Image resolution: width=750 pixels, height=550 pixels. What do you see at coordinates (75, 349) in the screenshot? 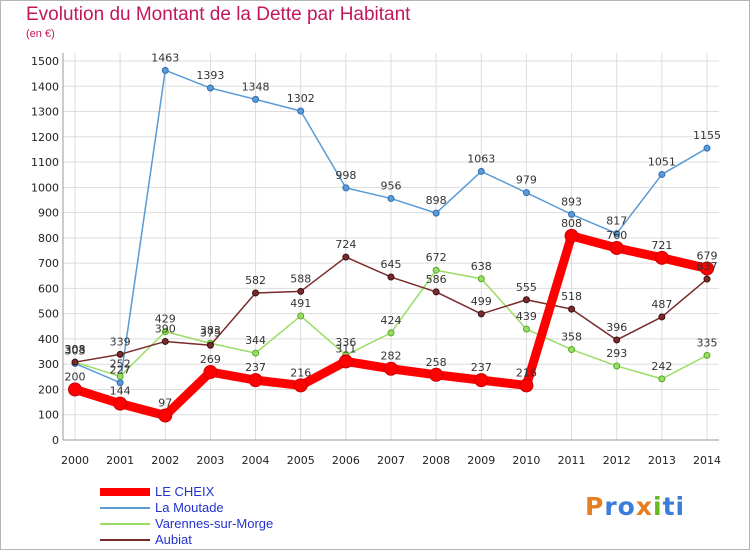
I see `data-label: 308` at bounding box center [75, 349].